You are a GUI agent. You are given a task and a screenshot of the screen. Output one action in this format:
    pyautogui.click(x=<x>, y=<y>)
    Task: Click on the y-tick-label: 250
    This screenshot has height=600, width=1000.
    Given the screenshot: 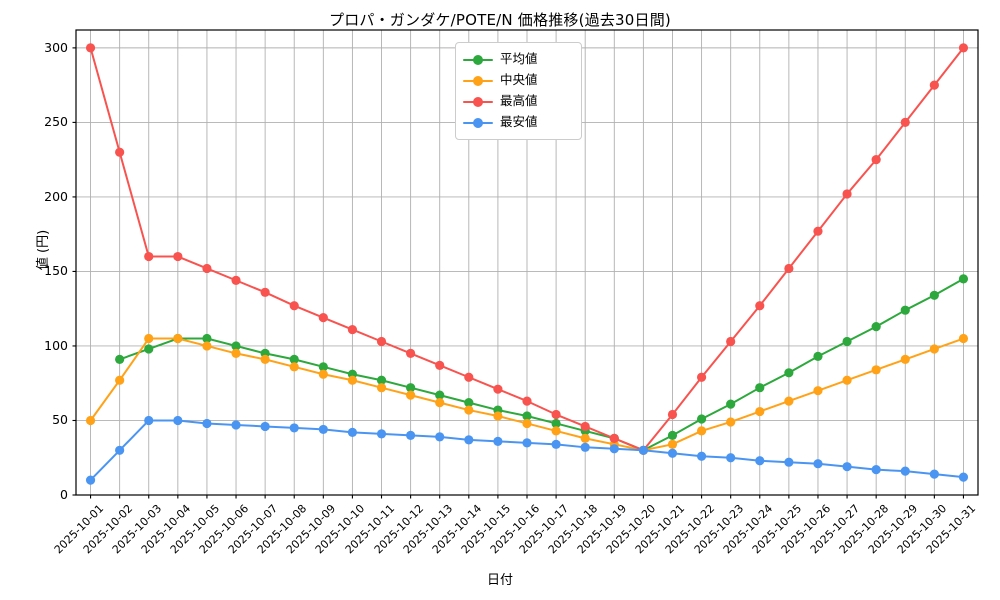 What is the action you would take?
    pyautogui.click(x=56, y=122)
    